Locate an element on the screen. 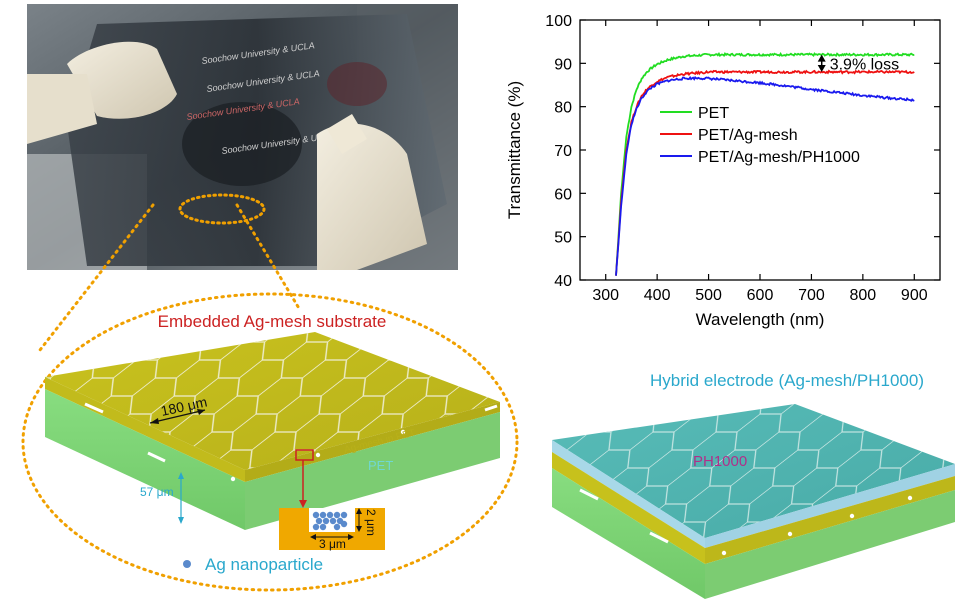 The width and height of the screenshot is (969, 604). substrate-title: Embedded Ag-mesh substrate is located at coordinates (272, 321).